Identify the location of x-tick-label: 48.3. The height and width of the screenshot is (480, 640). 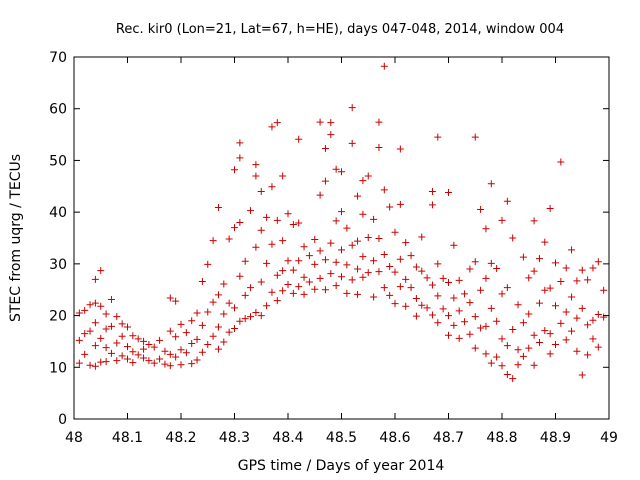
(234, 438).